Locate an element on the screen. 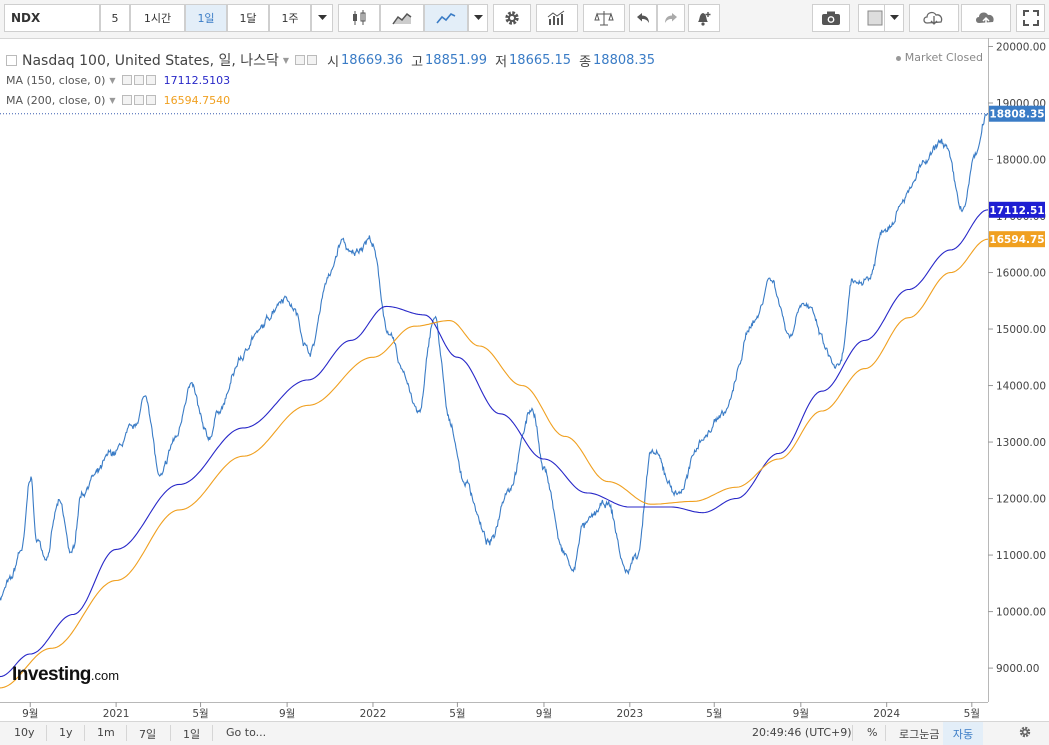 The image size is (1049, 745). settings-button is located at coordinates (512, 18).